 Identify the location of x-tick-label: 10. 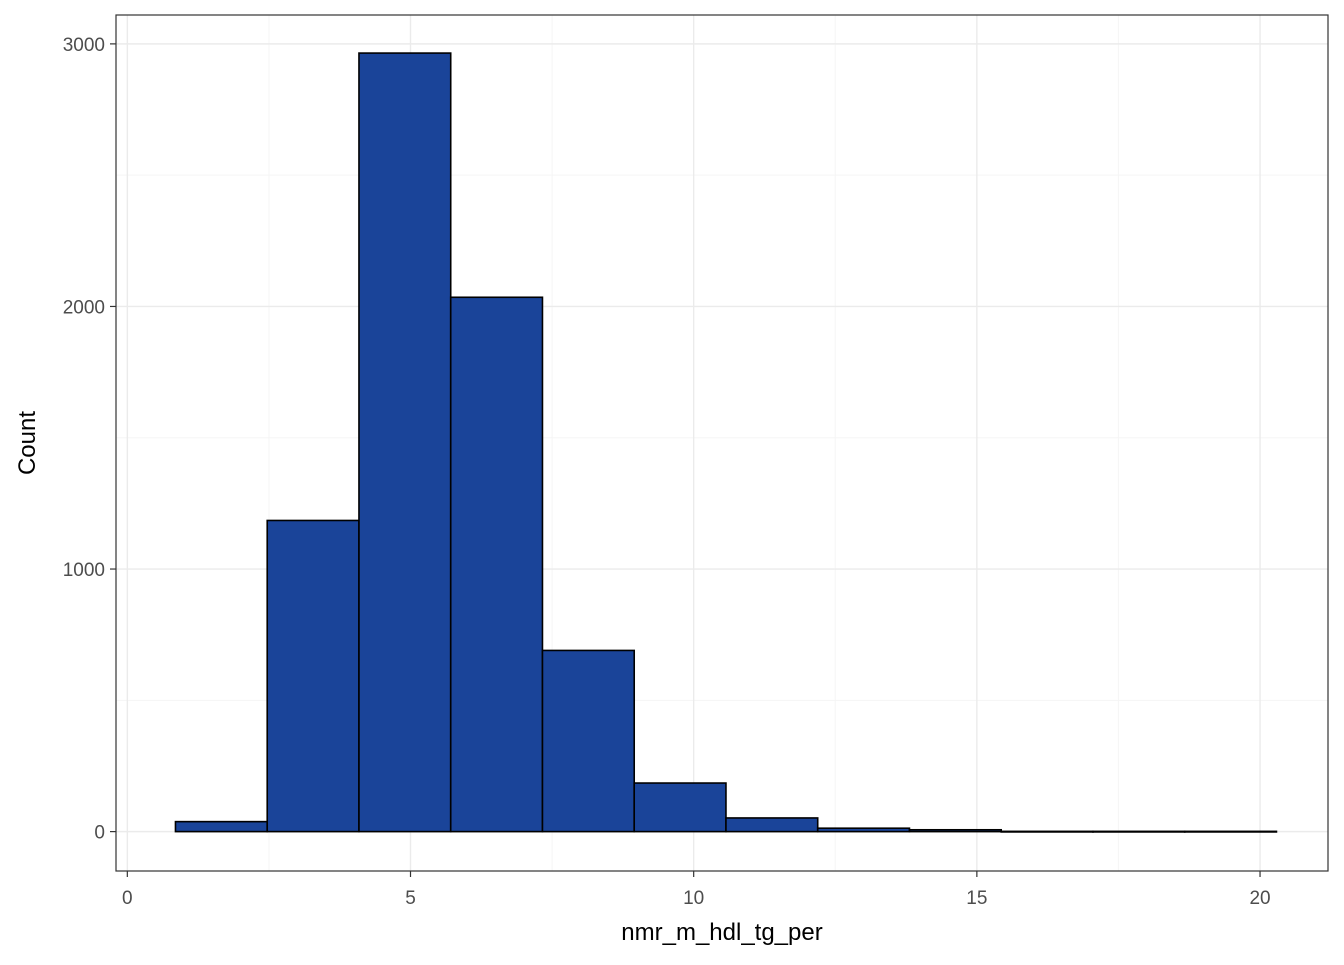
(693, 898).